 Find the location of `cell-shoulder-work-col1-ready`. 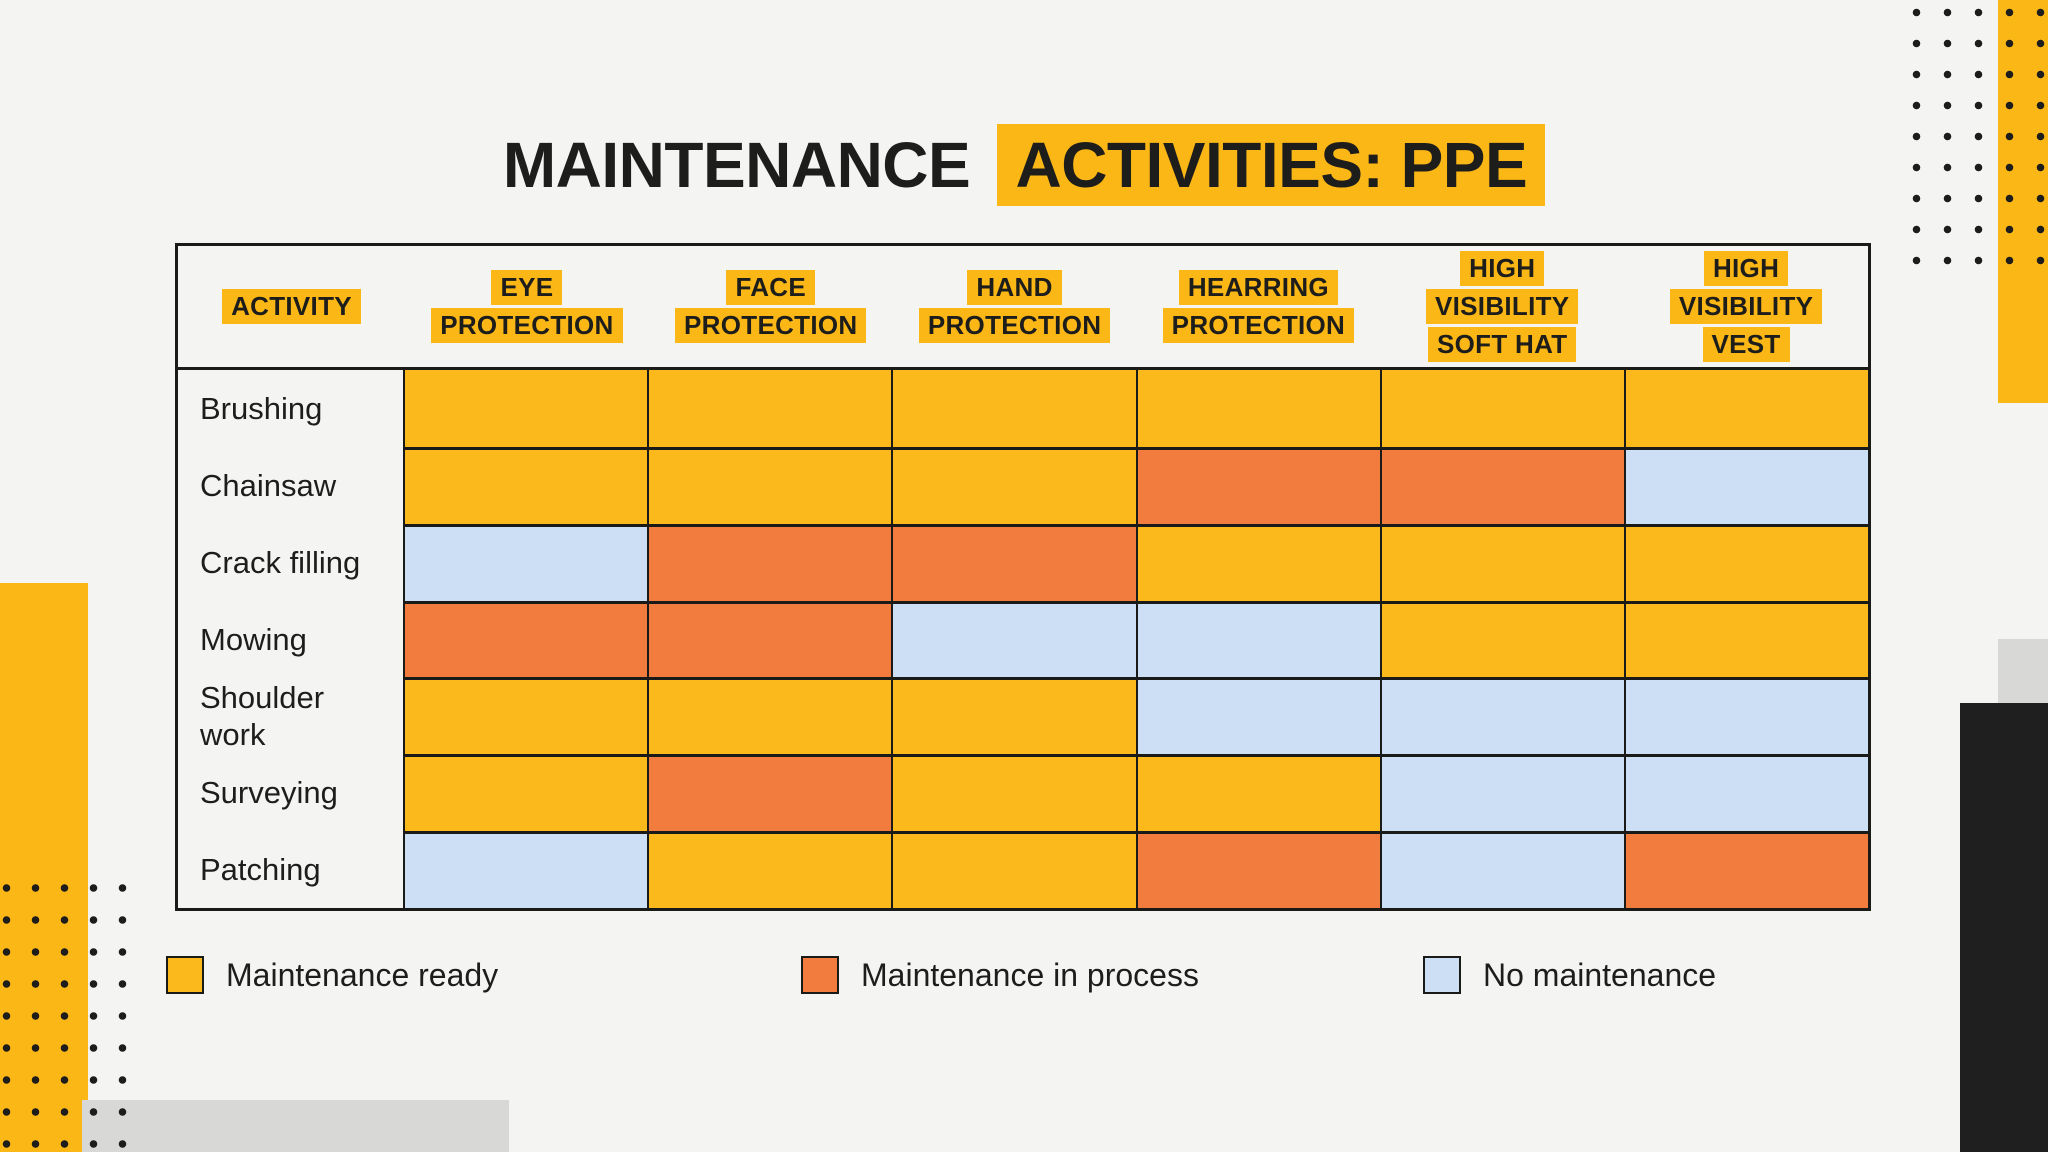

cell-shoulder-work-col1-ready is located at coordinates (526, 716).